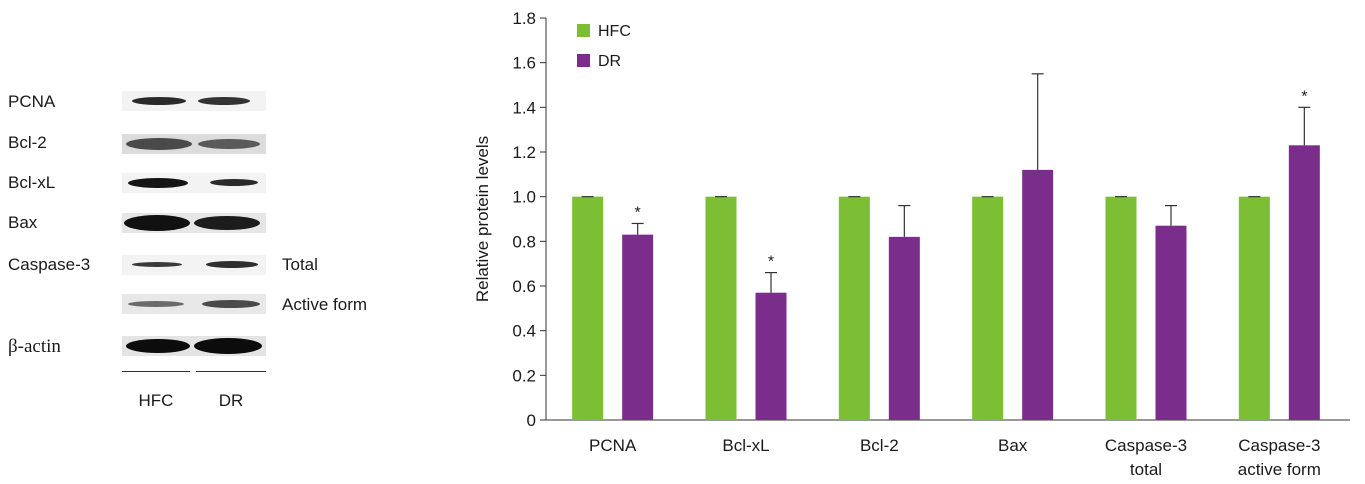 This screenshot has width=1365, height=484. I want to click on y-axis-label: Relative protein levels, so click(482, 219).